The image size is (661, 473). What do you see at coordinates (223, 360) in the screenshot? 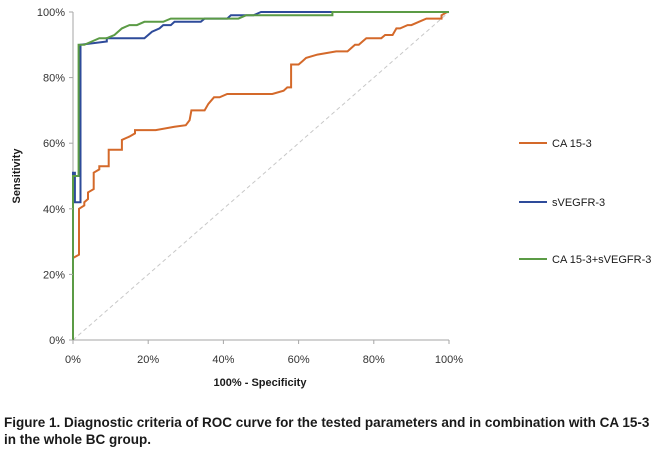
I see `x-tick-label: 40%` at bounding box center [223, 360].